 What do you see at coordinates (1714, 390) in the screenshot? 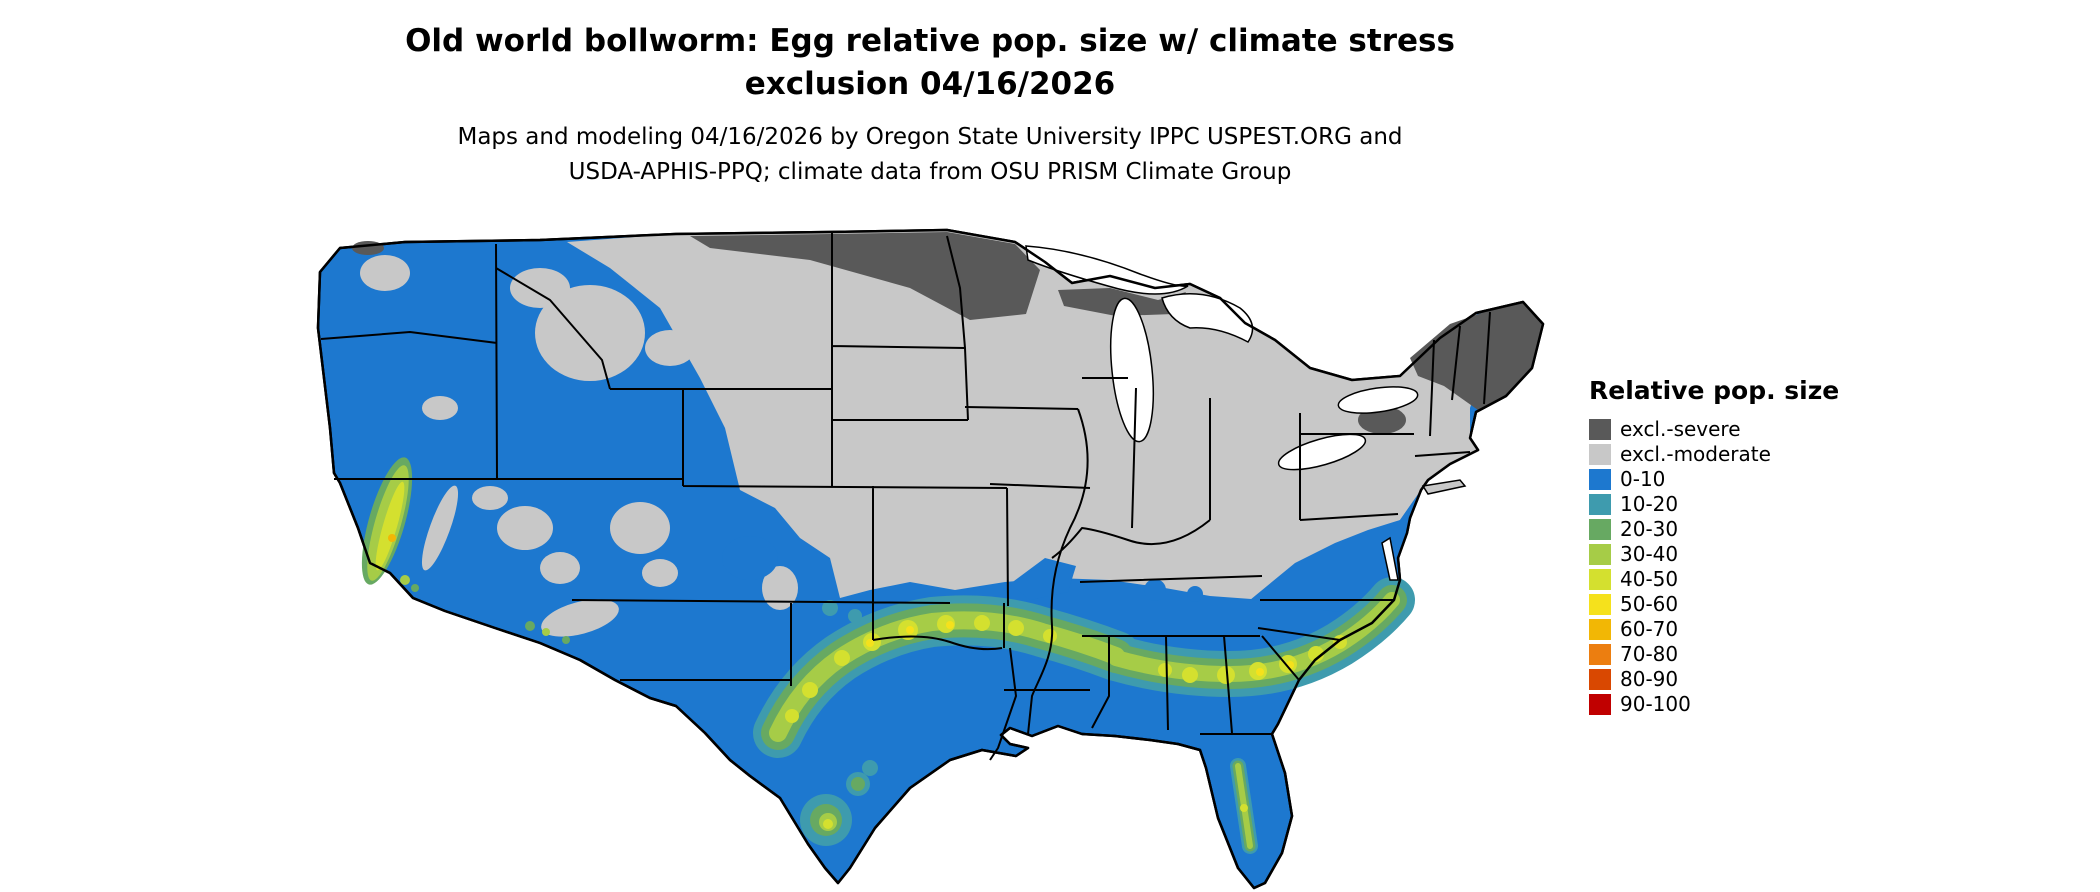
I see `legend-title: Relative pop. size` at bounding box center [1714, 390].